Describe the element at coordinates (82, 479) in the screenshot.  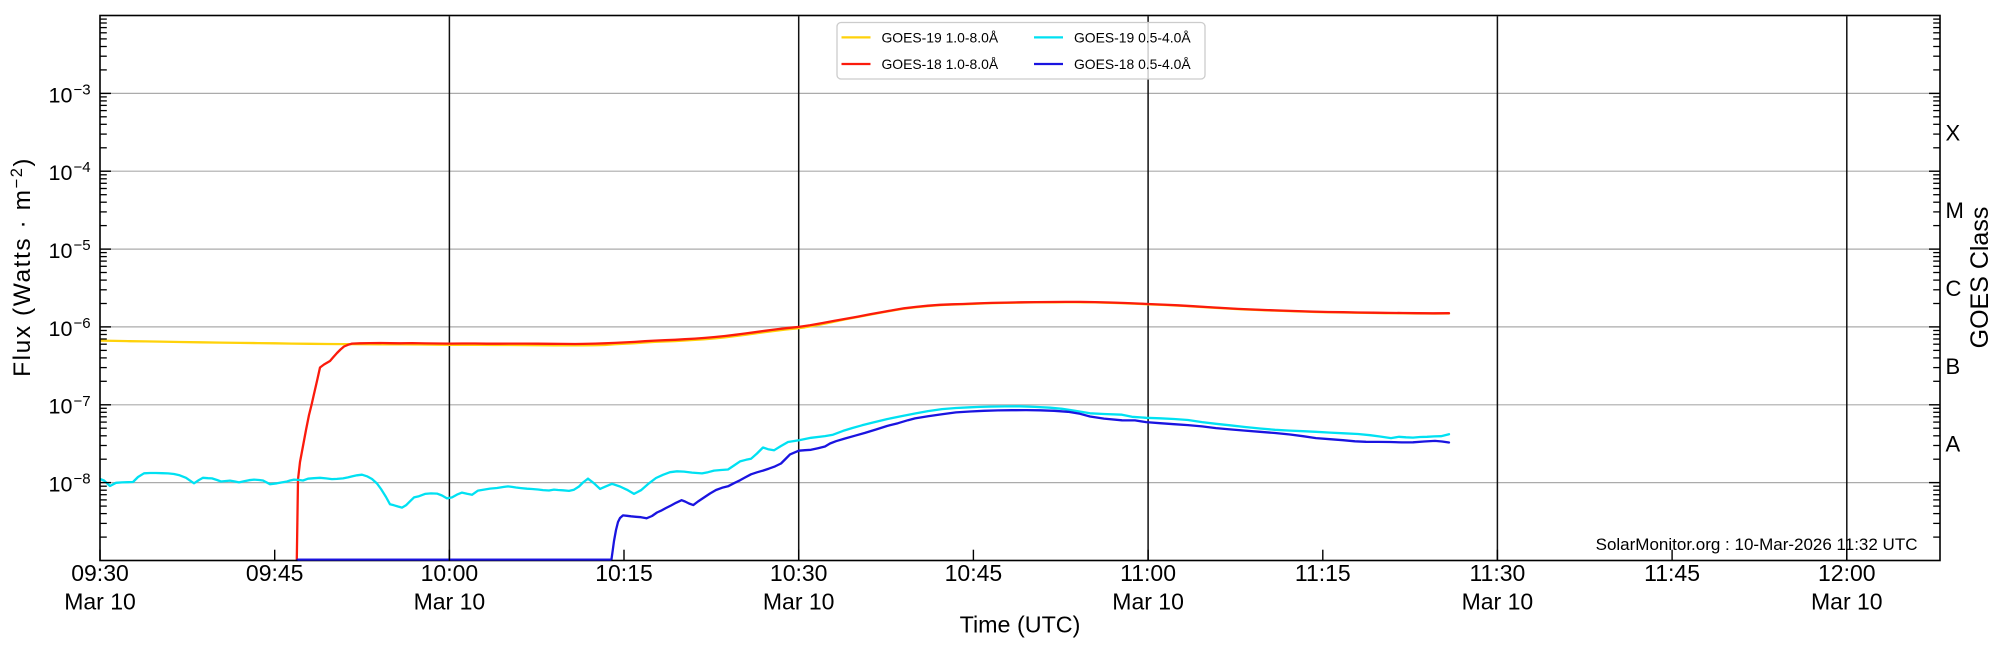
I see `svg-text: −8` at that location.